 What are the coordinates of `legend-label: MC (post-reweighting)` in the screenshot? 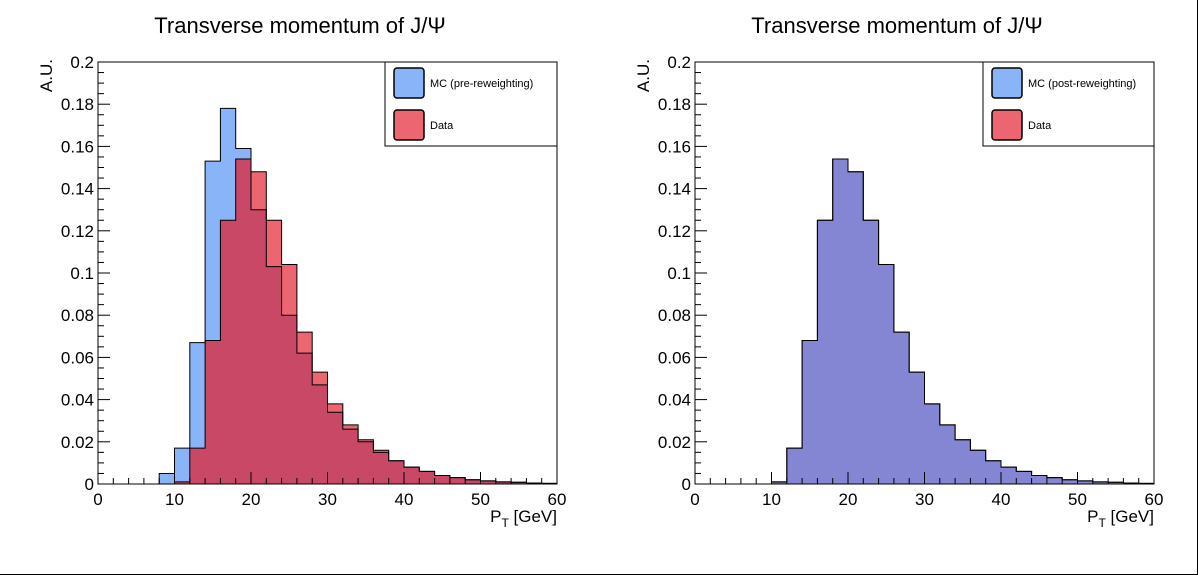 It's located at (1082, 84).